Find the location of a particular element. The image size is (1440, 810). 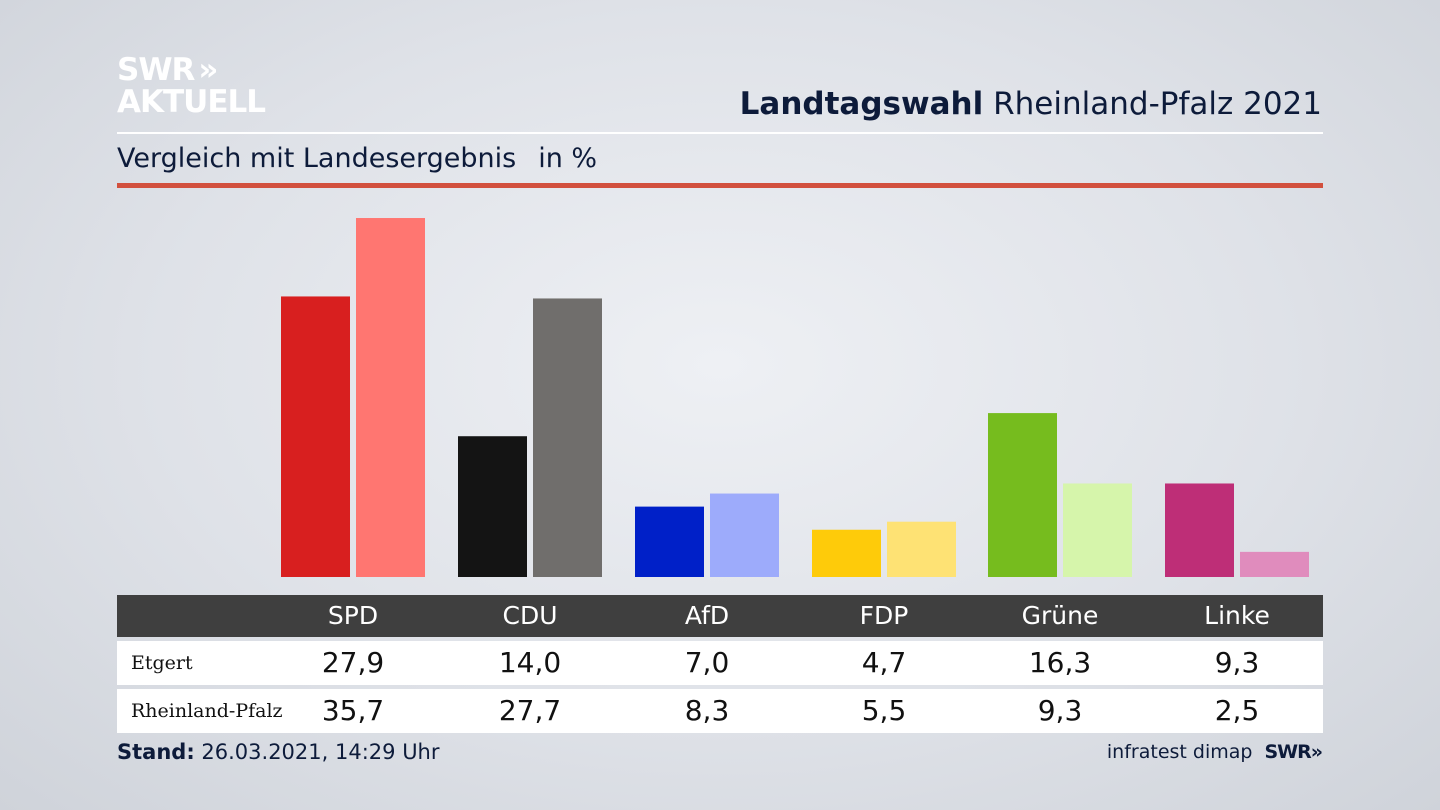

title-rest: Rheinland-Pfalz 2021 is located at coordinates (1157, 104).